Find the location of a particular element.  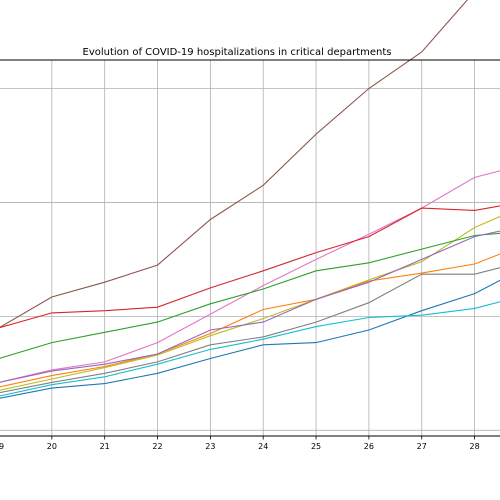

x-tick-label: 19 is located at coordinates (2, 446).